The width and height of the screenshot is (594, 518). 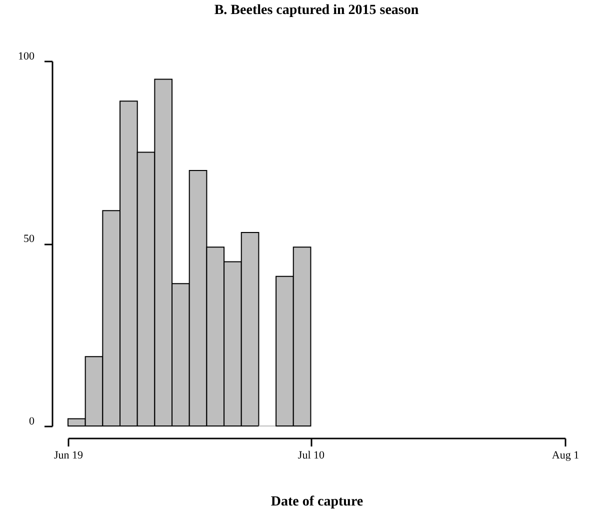 I want to click on y-tick-label: 100, so click(x=26, y=56).